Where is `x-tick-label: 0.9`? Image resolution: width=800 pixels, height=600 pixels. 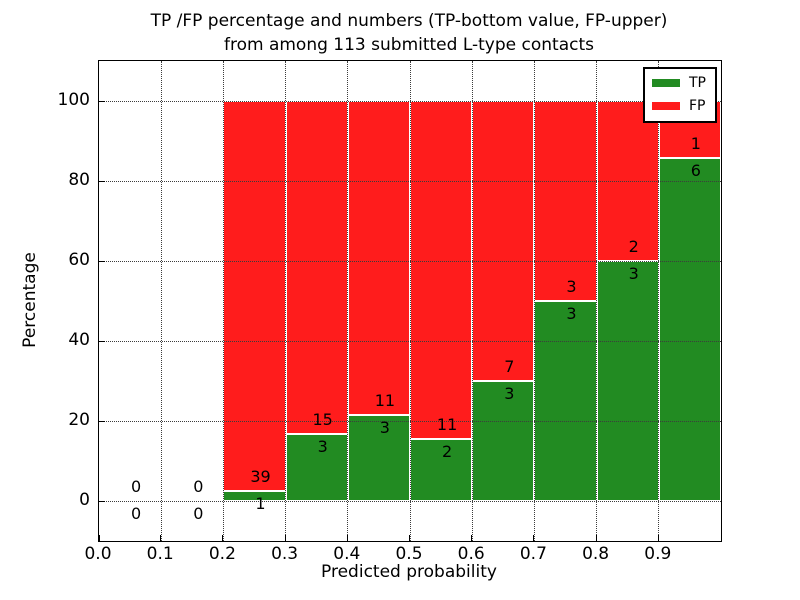
x-tick-label: 0.9 is located at coordinates (658, 554).